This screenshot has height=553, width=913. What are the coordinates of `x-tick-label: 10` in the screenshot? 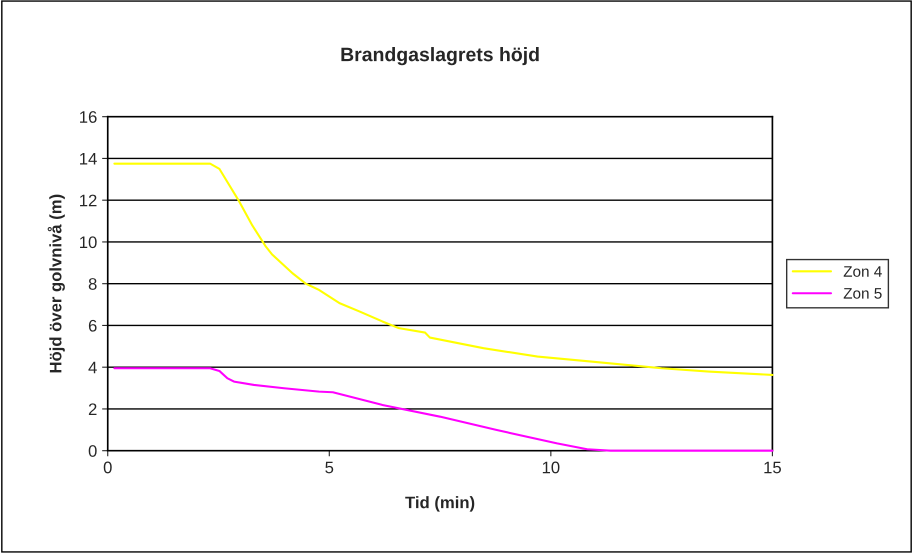 It's located at (551, 468).